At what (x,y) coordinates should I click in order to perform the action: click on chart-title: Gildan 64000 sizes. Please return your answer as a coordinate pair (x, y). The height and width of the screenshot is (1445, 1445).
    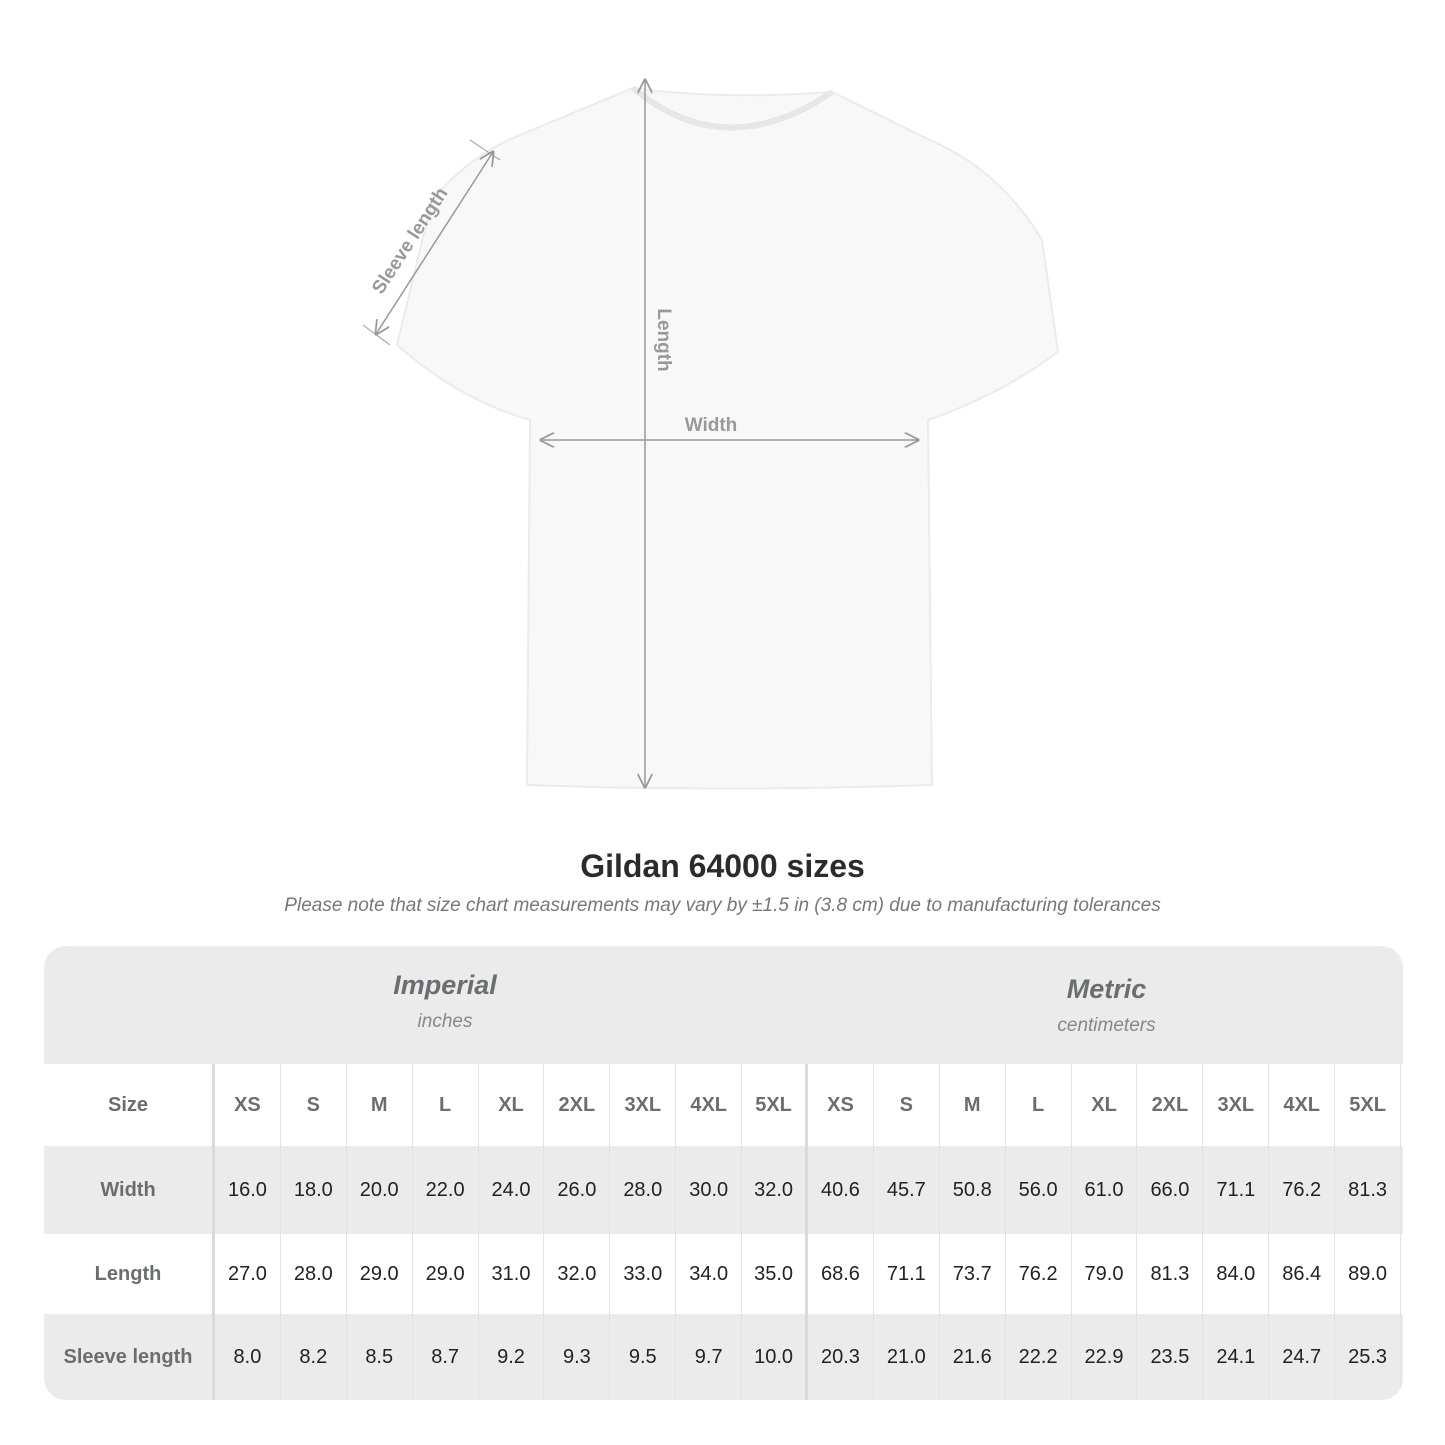
    Looking at the image, I should click on (722, 866).